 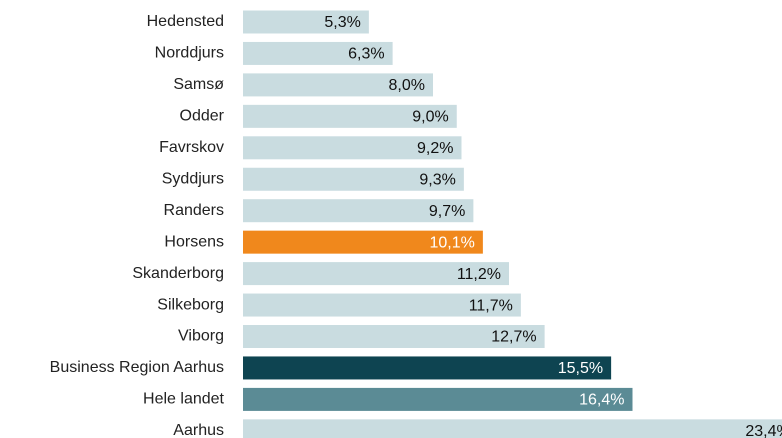 I want to click on category-label: Odder, so click(x=202, y=116).